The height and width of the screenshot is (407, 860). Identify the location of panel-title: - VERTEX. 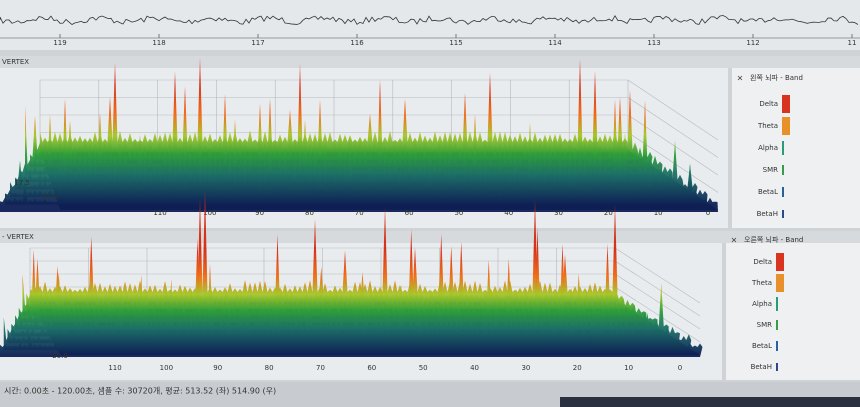
(18, 237).